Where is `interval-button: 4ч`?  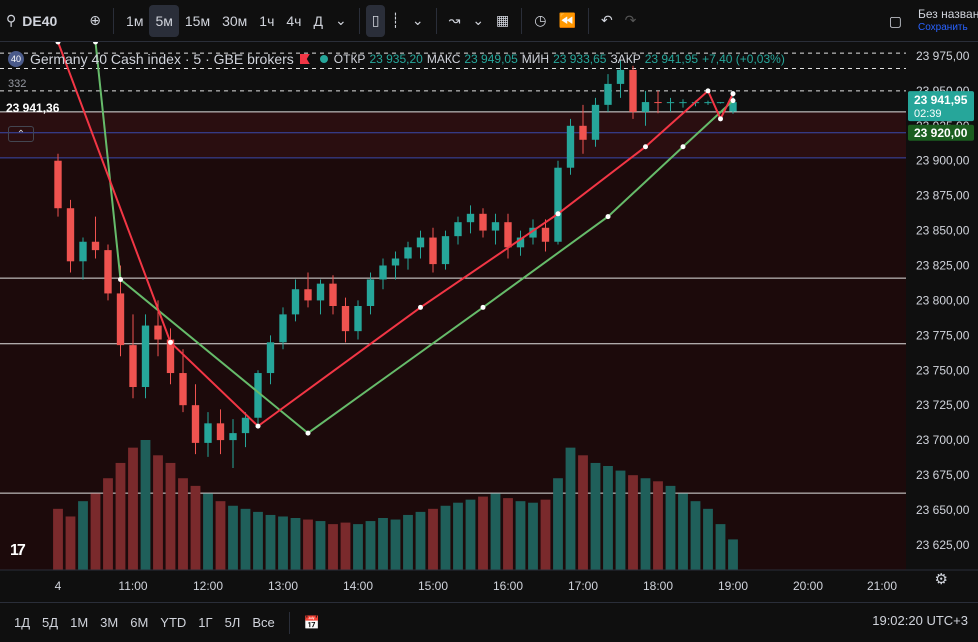 interval-button: 4ч is located at coordinates (294, 20).